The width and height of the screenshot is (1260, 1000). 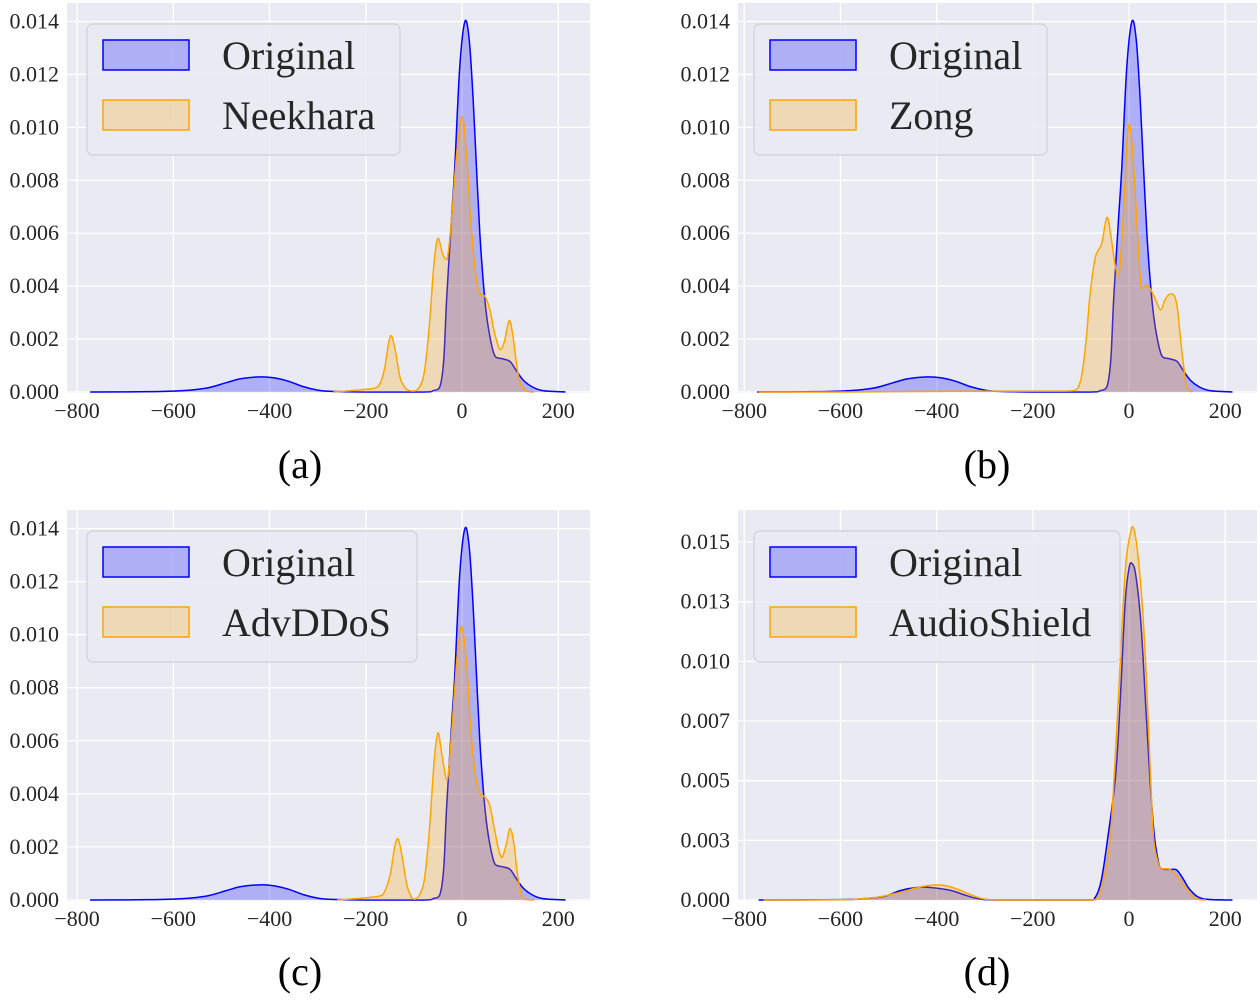 I want to click on y-tick-label: 0.015, so click(x=706, y=541).